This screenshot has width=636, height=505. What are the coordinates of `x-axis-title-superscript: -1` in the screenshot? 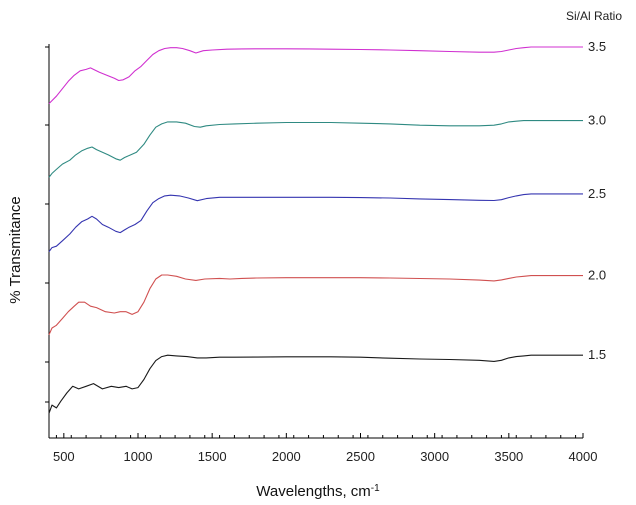 It's located at (375, 488).